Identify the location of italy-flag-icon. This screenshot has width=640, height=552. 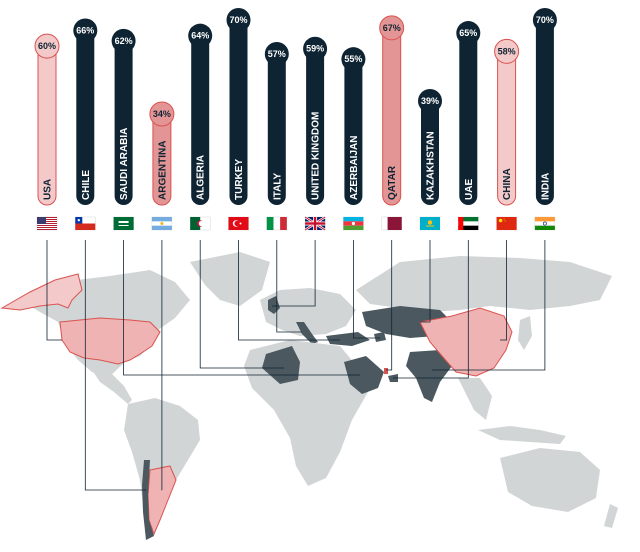
(276, 223).